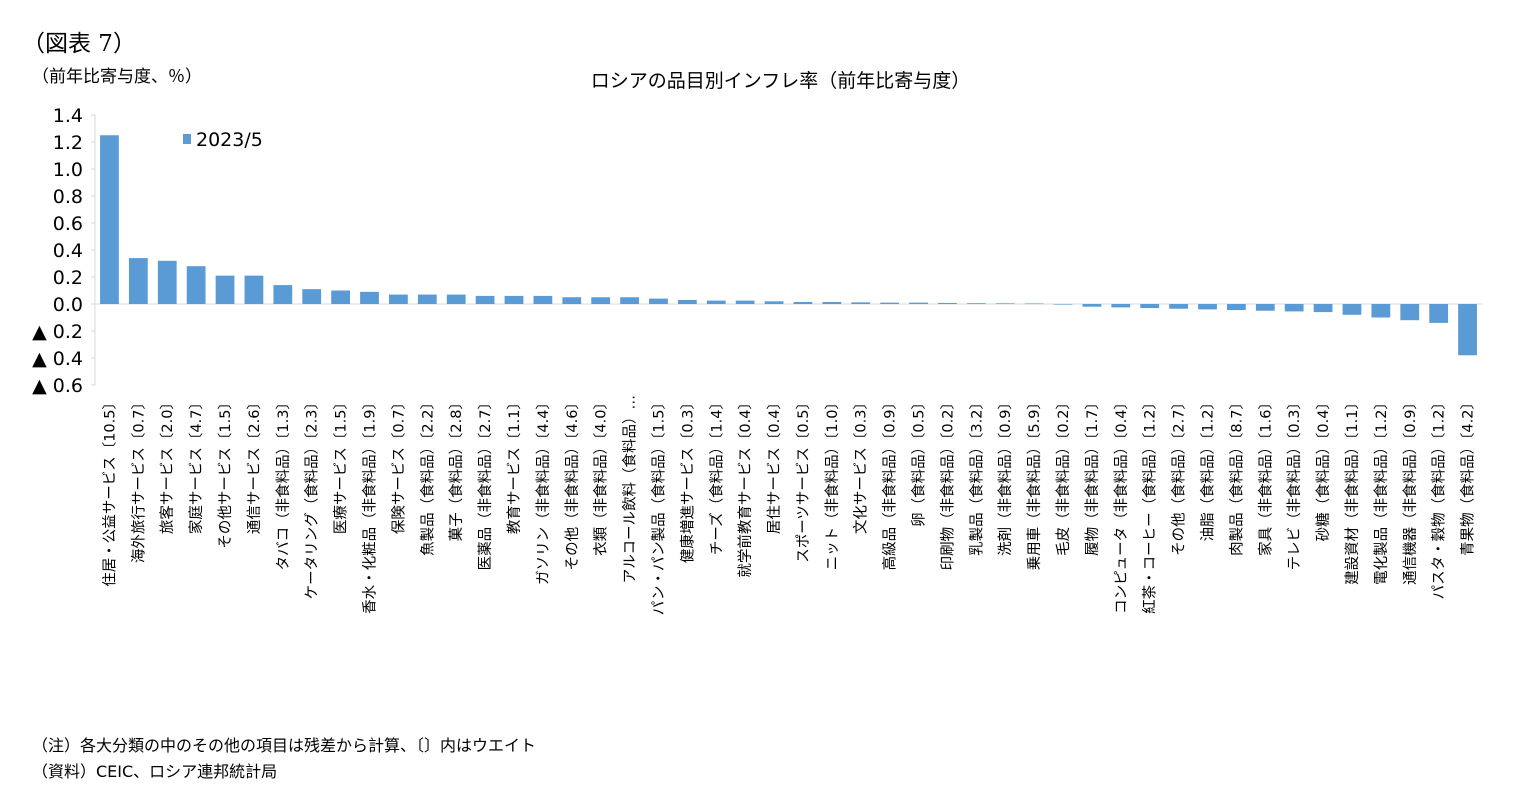 The width and height of the screenshot is (1531, 796). Describe the element at coordinates (312, 497) in the screenshot. I see `x-category-label: ケータリング（食料品）〔2.3〕` at that location.